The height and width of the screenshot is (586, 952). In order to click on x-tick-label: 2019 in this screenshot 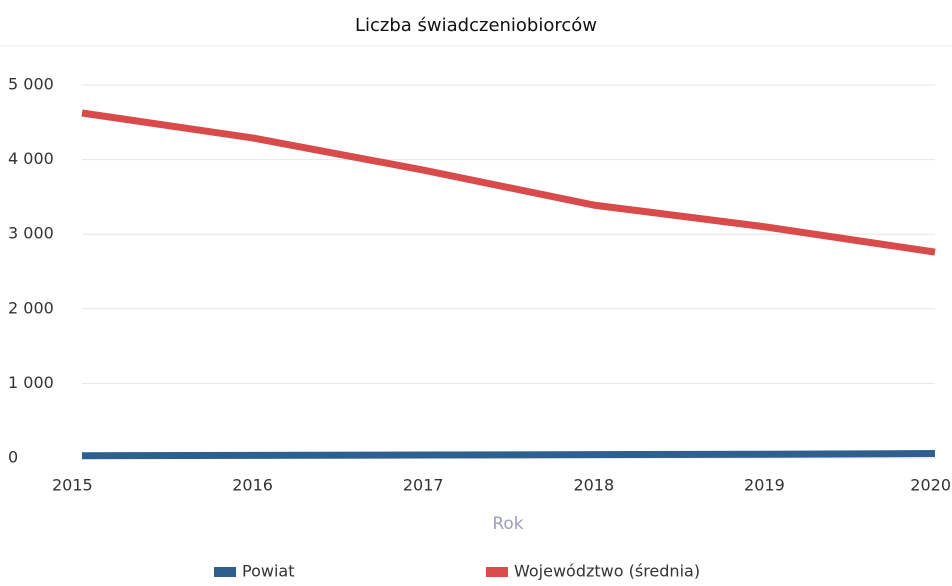, I will do `click(764, 485)`.